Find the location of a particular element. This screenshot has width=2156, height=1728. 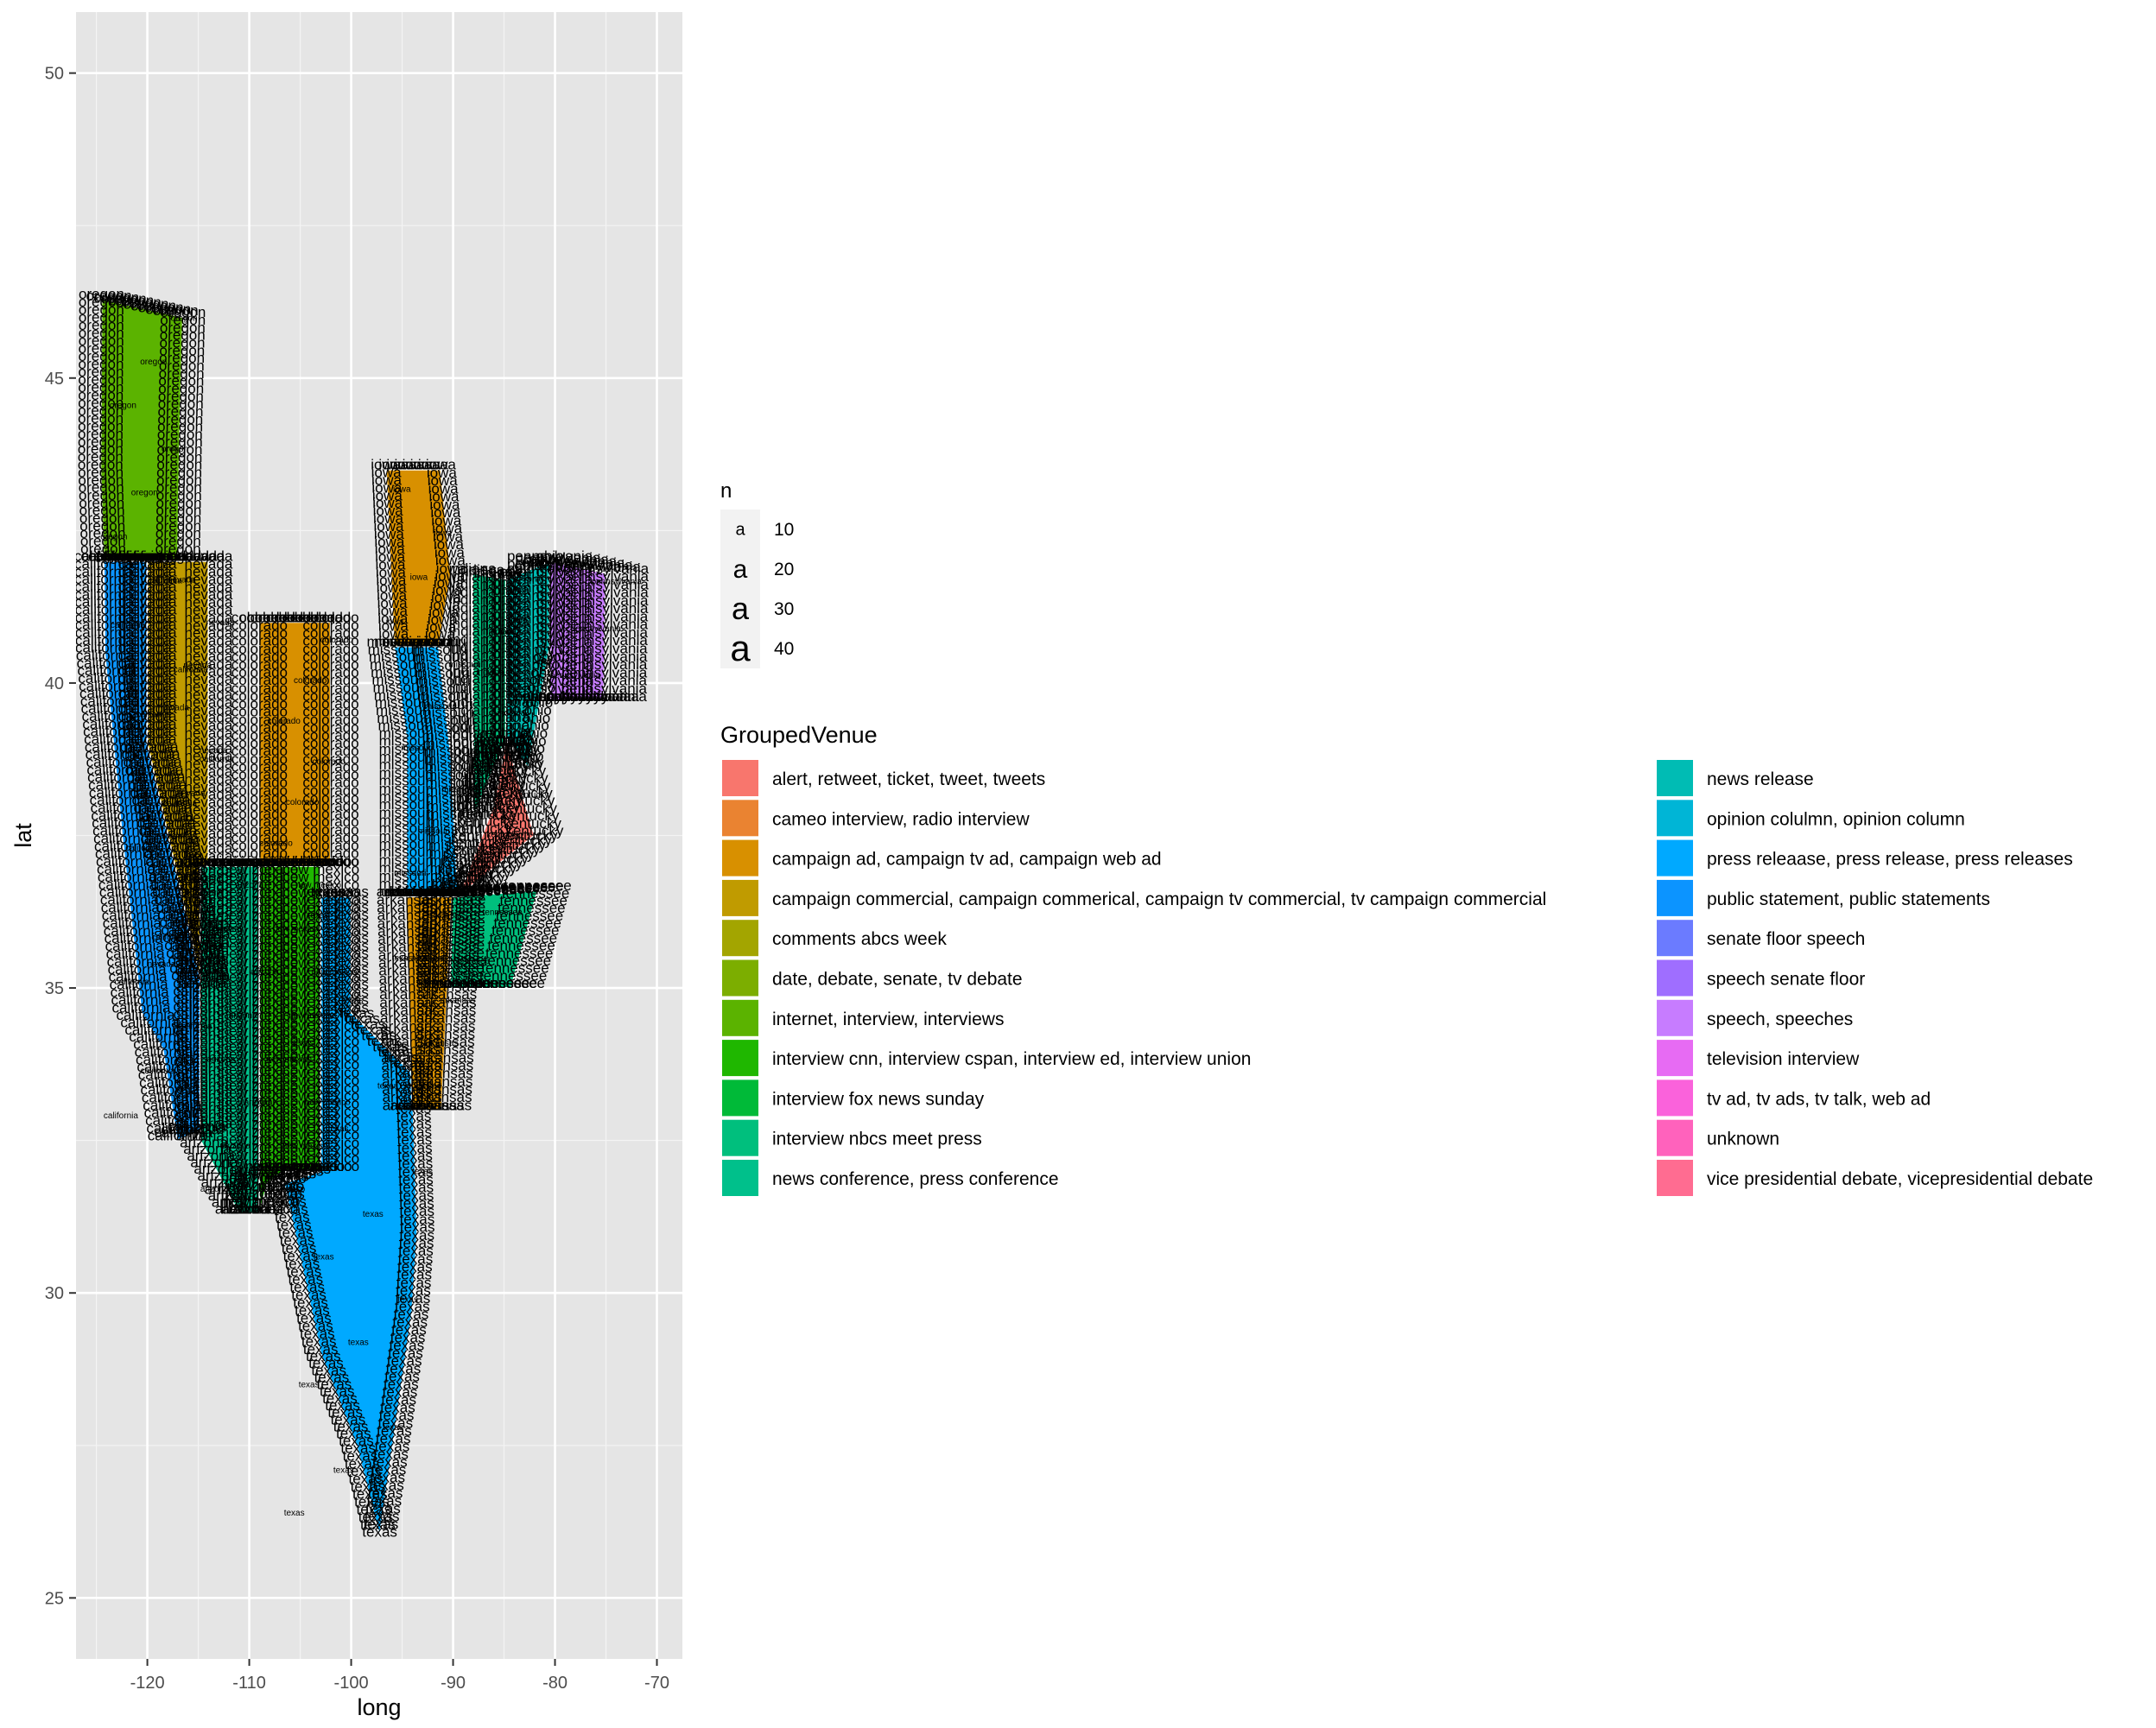

state-region-new-mexico is located at coordinates (290, 1039).